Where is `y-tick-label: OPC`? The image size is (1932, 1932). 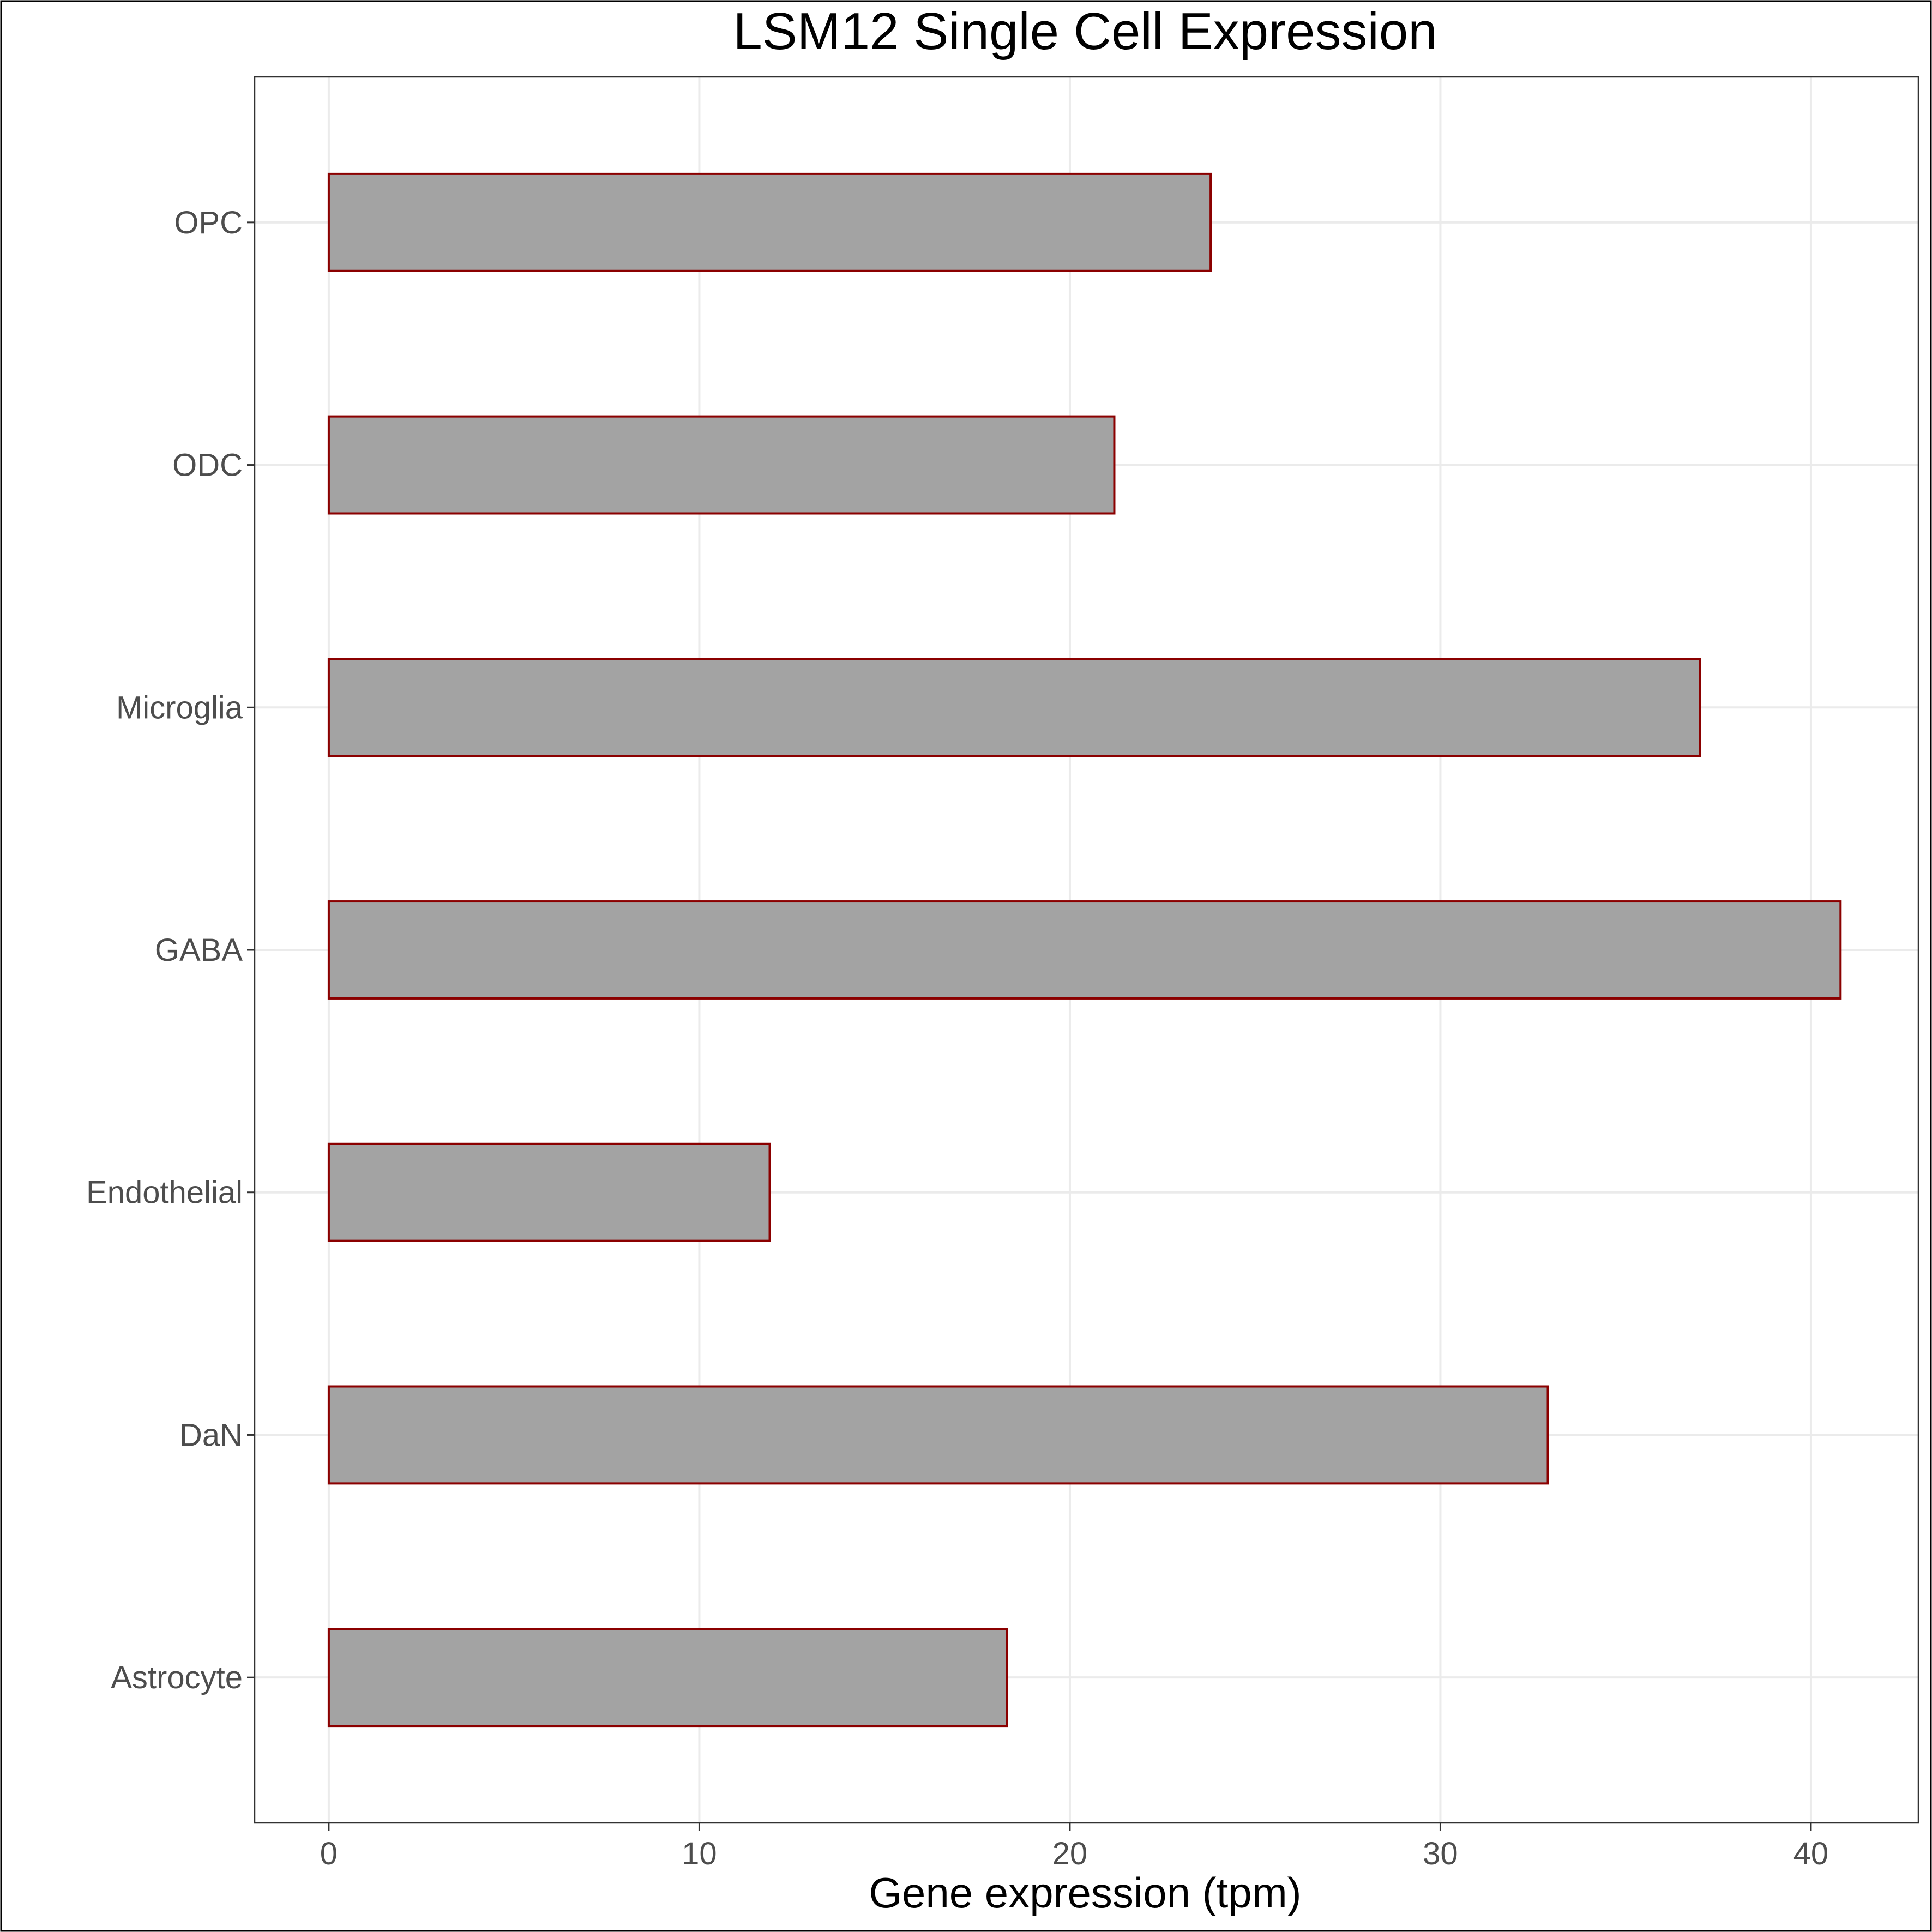 y-tick-label: OPC is located at coordinates (208, 222).